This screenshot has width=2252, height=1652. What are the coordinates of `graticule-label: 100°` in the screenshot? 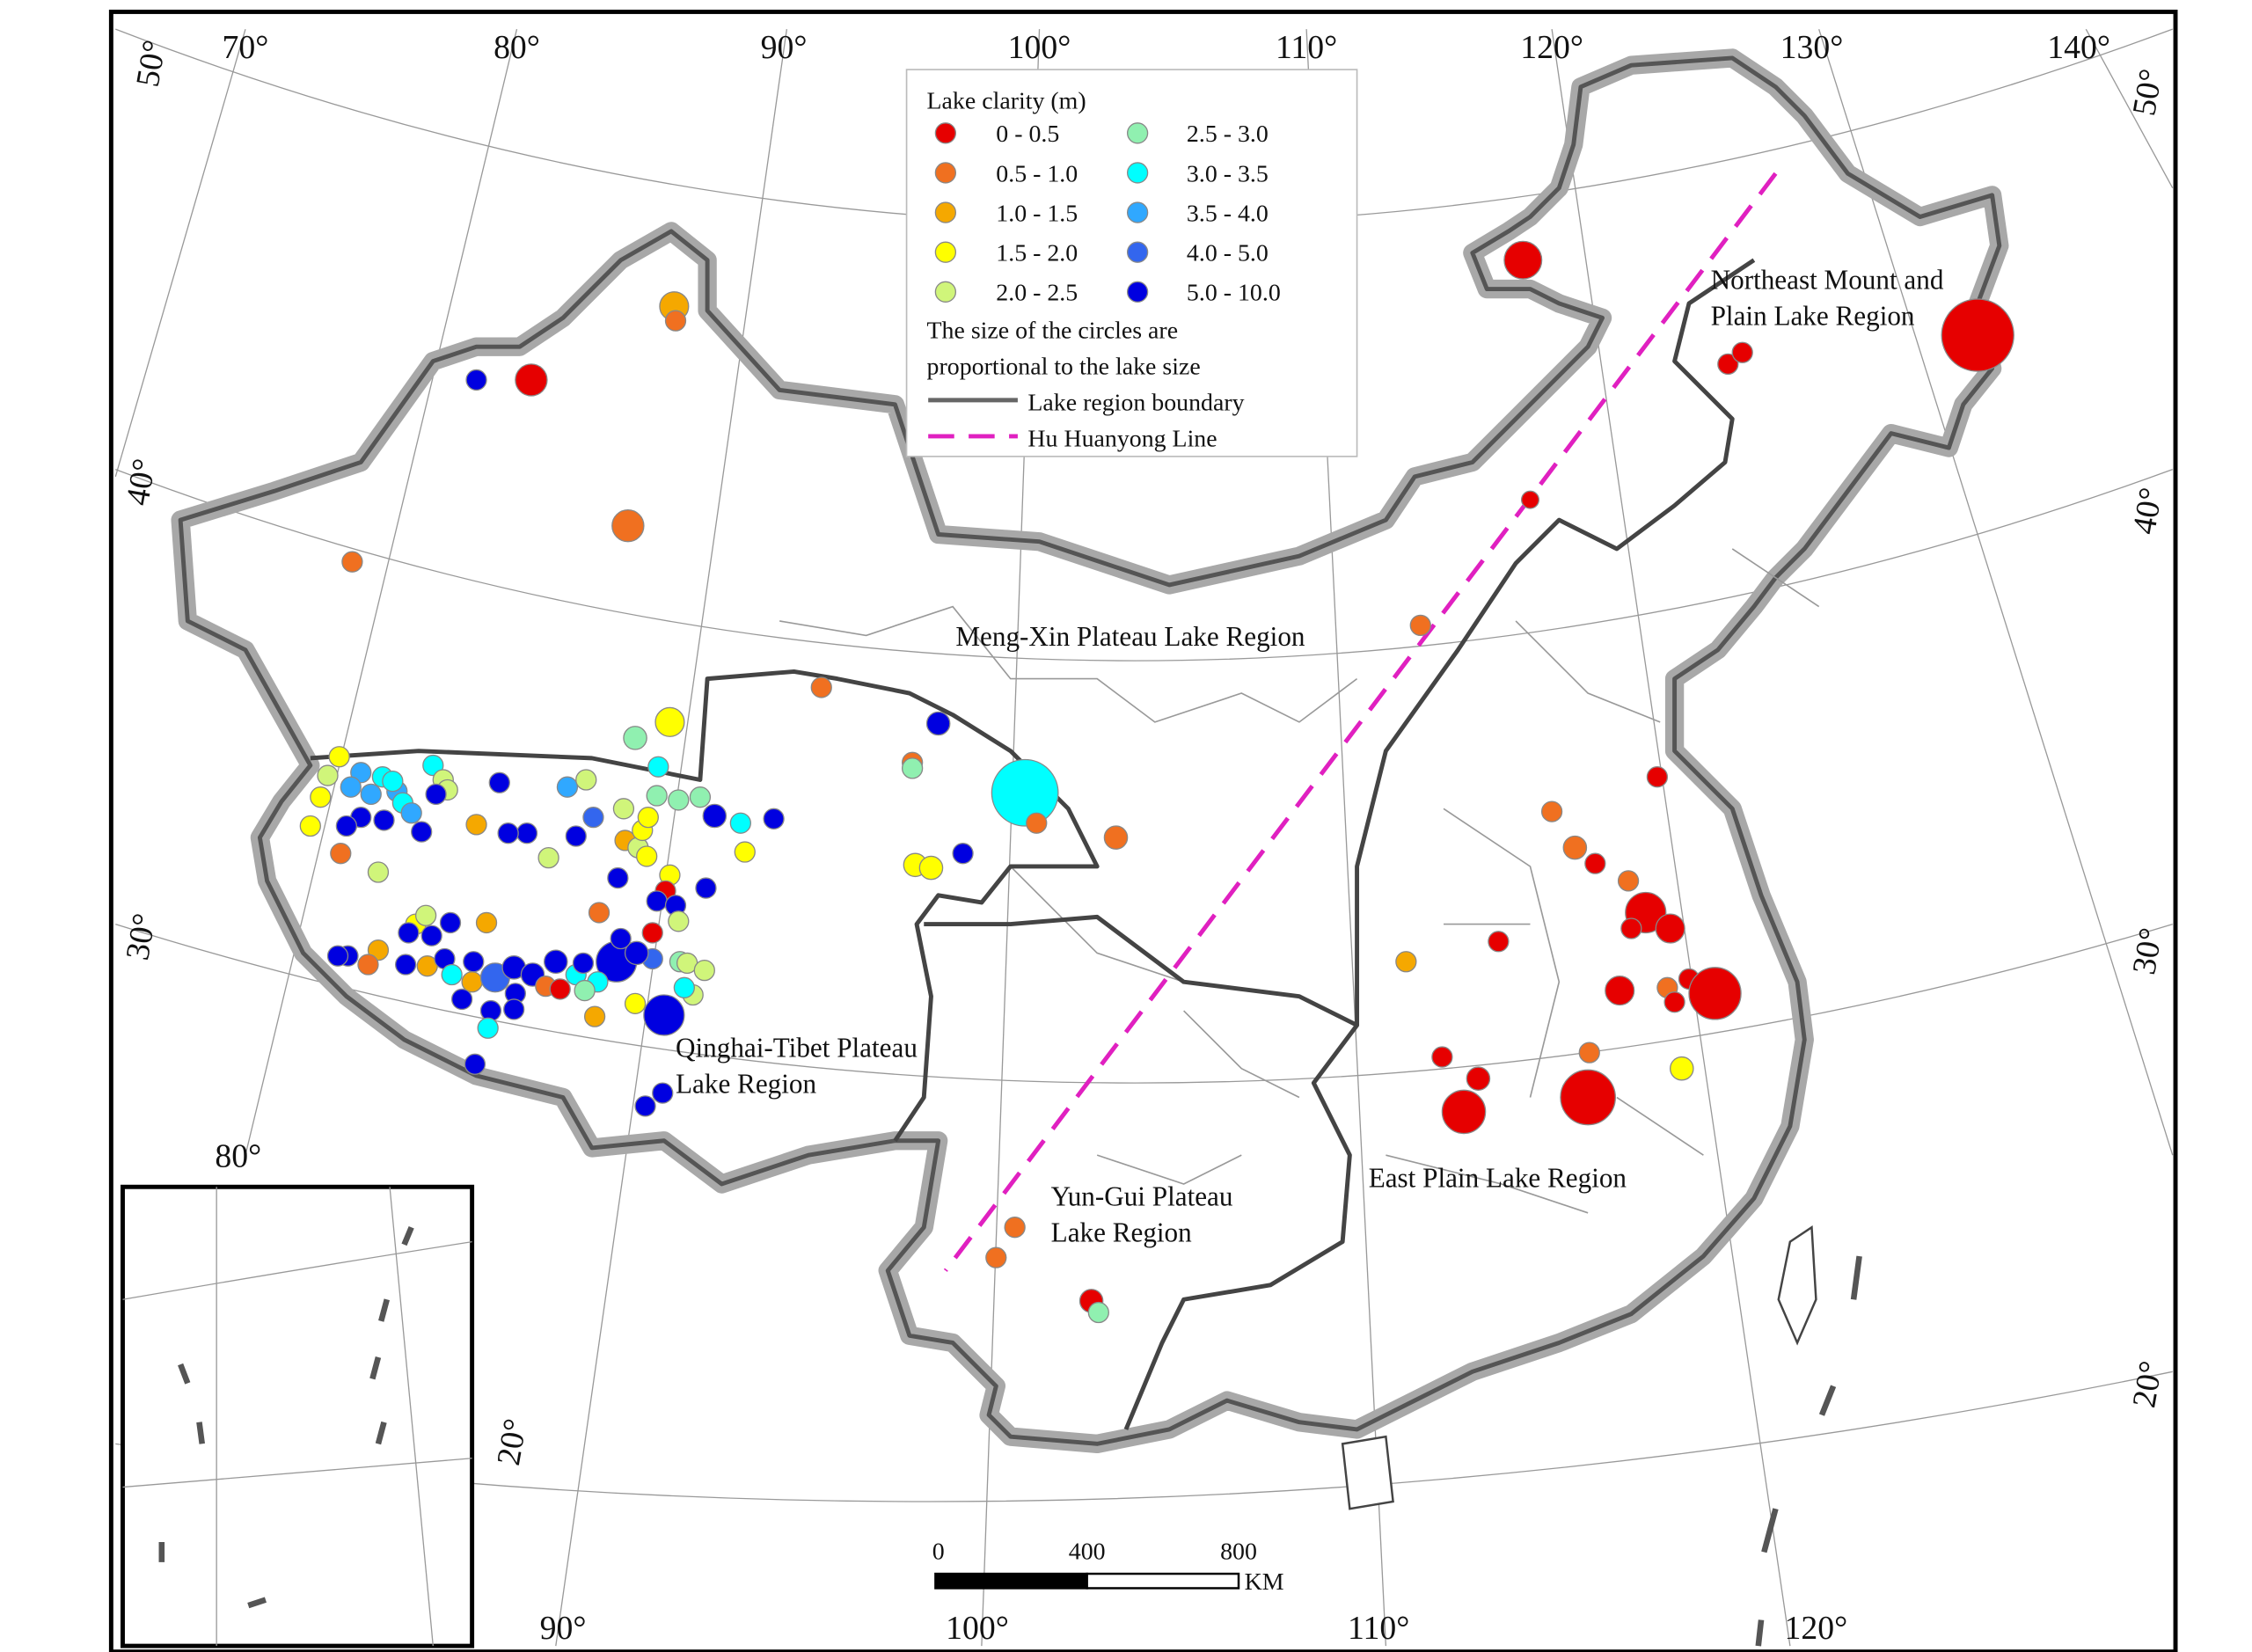 It's located at (977, 1628).